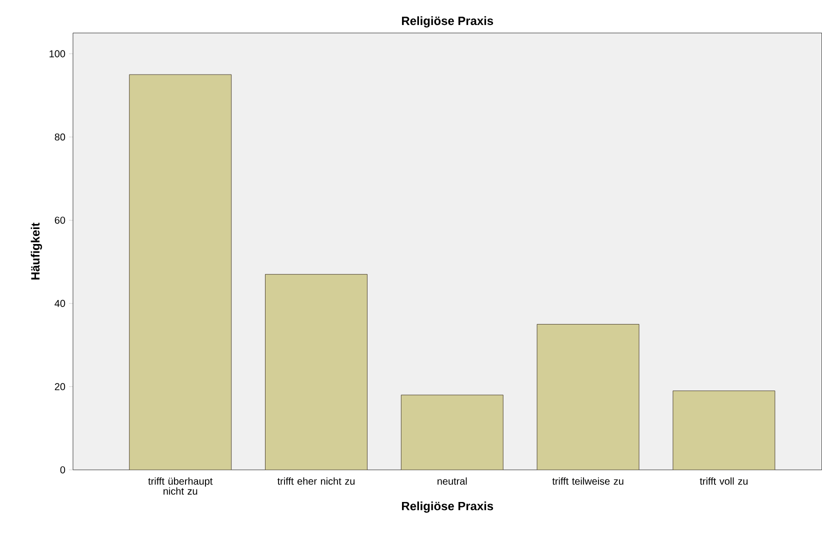 This screenshot has height=536, width=822. I want to click on x-tick-label: trifft teilweise zu, so click(588, 481).